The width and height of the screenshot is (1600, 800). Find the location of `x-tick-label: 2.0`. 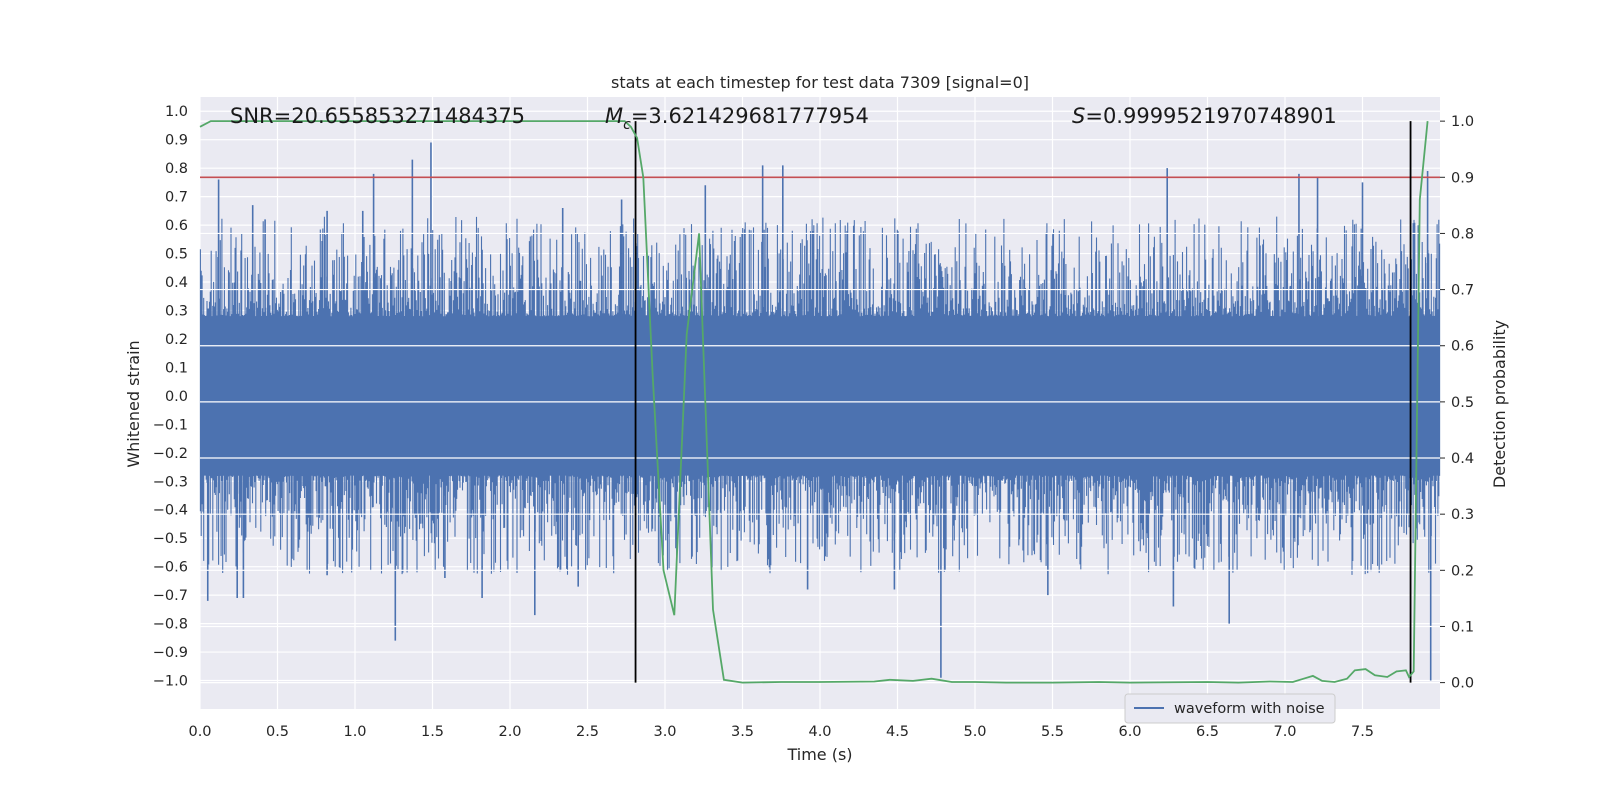

x-tick-label: 2.0 is located at coordinates (509, 732).